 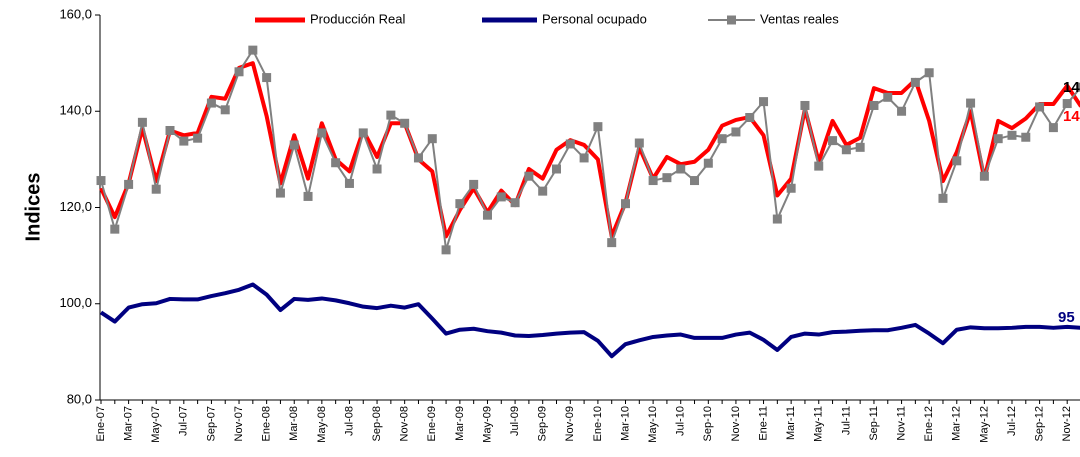 I want to click on series-line, so click(x=590, y=321).